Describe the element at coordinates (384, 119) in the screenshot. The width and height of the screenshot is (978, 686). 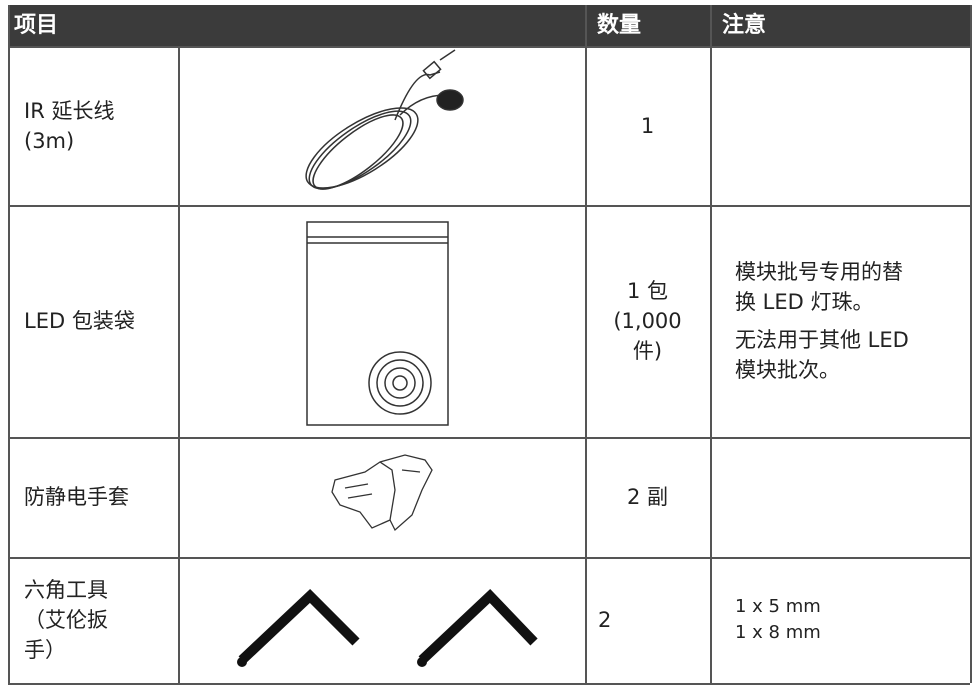
I see `cable-illustration` at that location.